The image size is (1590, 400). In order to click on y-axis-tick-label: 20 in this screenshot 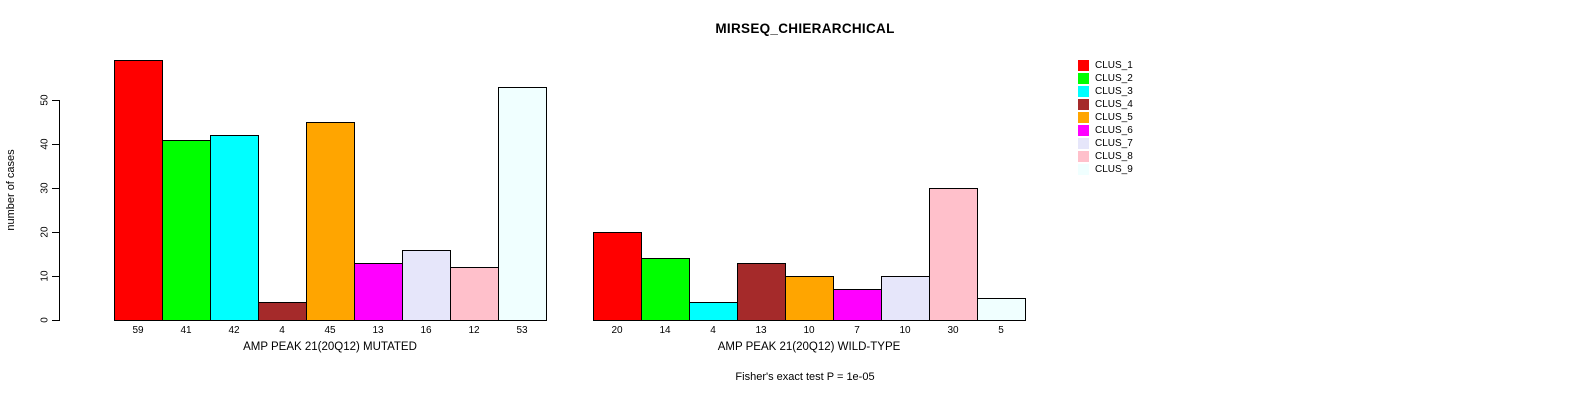, I will do `click(45, 232)`.